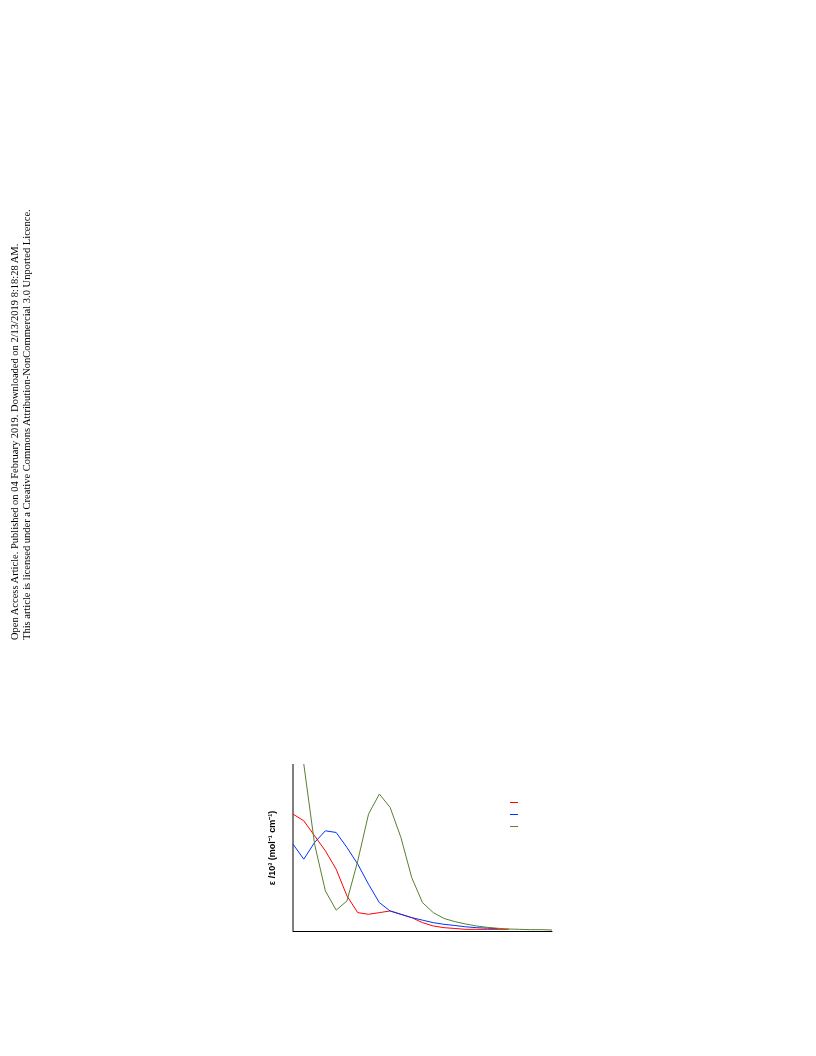  Describe the element at coordinates (272, 848) in the screenshot. I see `y-axis-title: ε /10³ (mol⁻¹ cm⁻¹)` at that location.